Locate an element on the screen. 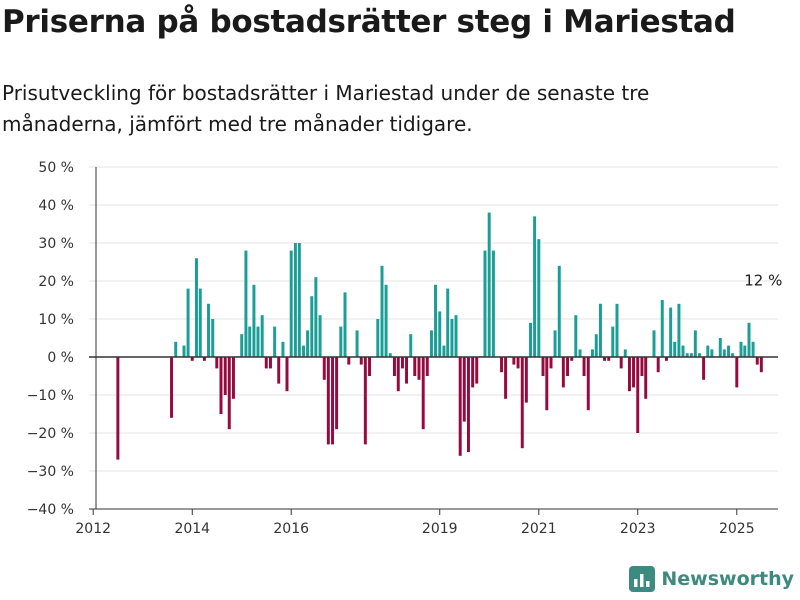 The height and width of the screenshot is (600, 800). x-tick-label: 2025 is located at coordinates (737, 529).